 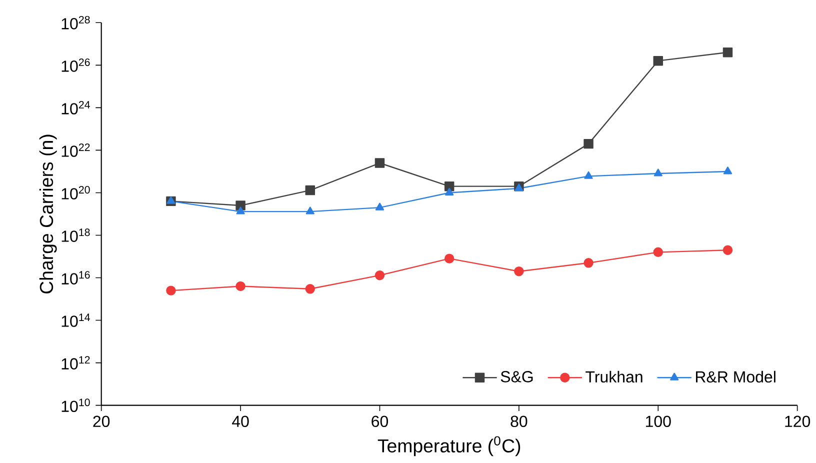 I want to click on x-tick-label: 40, so click(x=240, y=422).